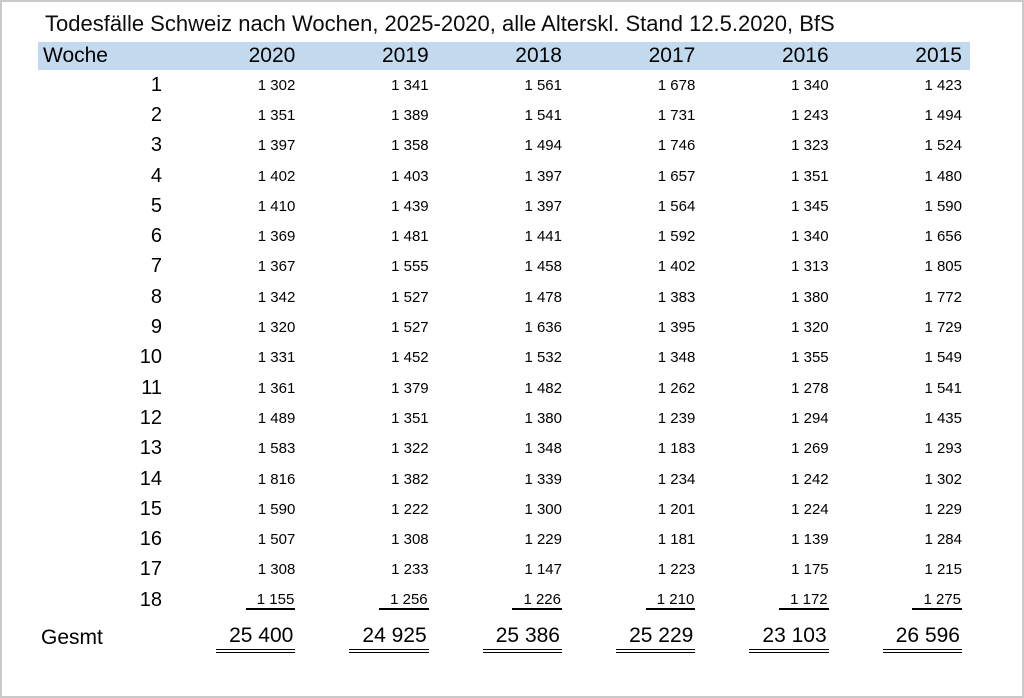 Image resolution: width=1024 pixels, height=698 pixels. I want to click on table-row-week-12: 12 1 489 1 351 1 380 1 239 1 294 1 435, so click(504, 418).